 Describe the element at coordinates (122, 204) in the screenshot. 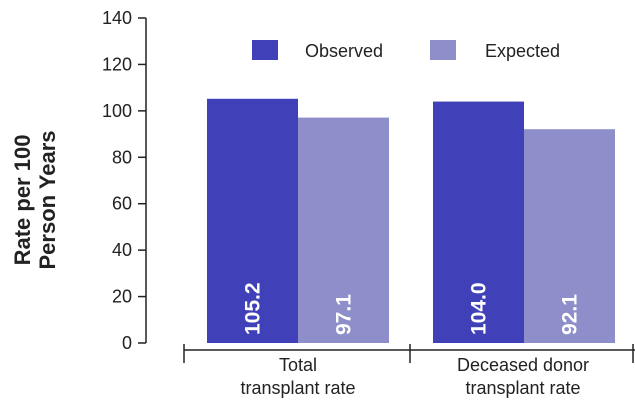

I see `y-tick-label: 60` at that location.